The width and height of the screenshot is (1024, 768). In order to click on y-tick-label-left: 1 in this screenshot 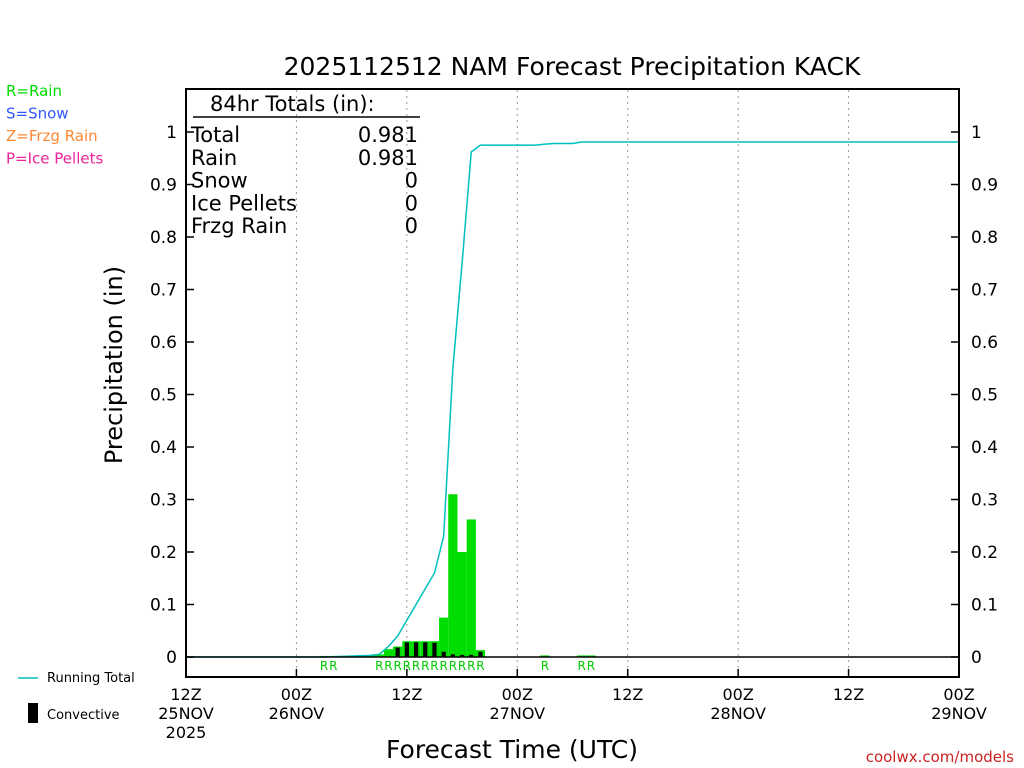, I will do `click(171, 133)`.